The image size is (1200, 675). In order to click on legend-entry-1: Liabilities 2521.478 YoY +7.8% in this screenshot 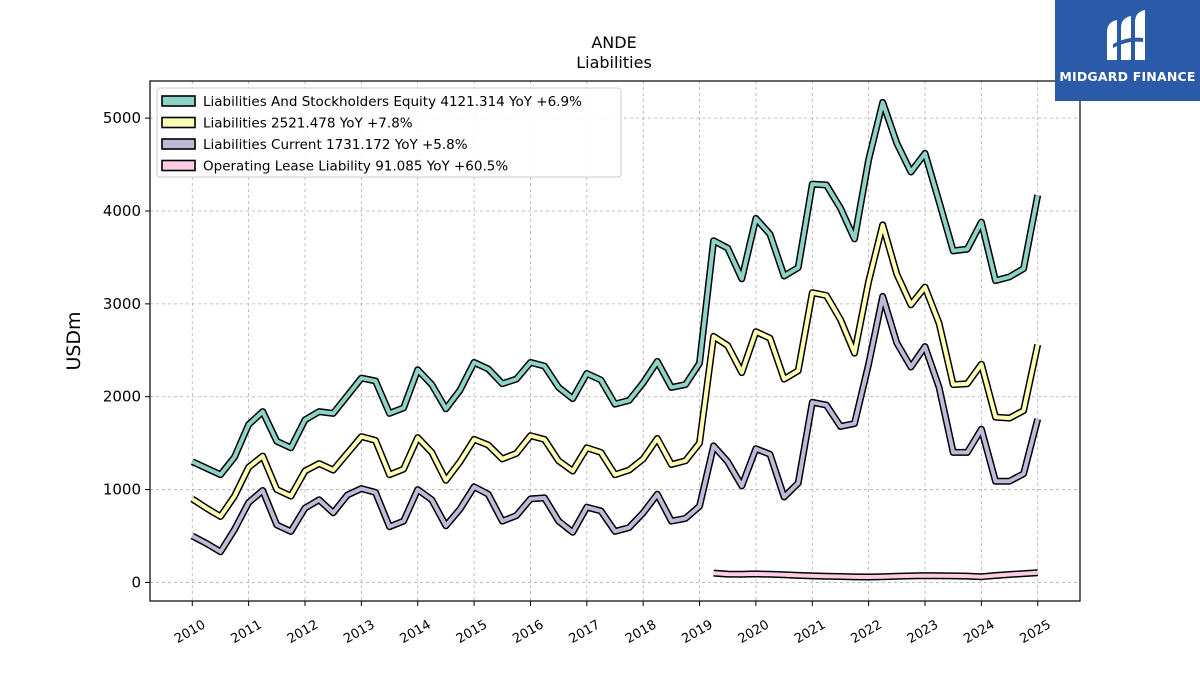, I will do `click(308, 124)`.